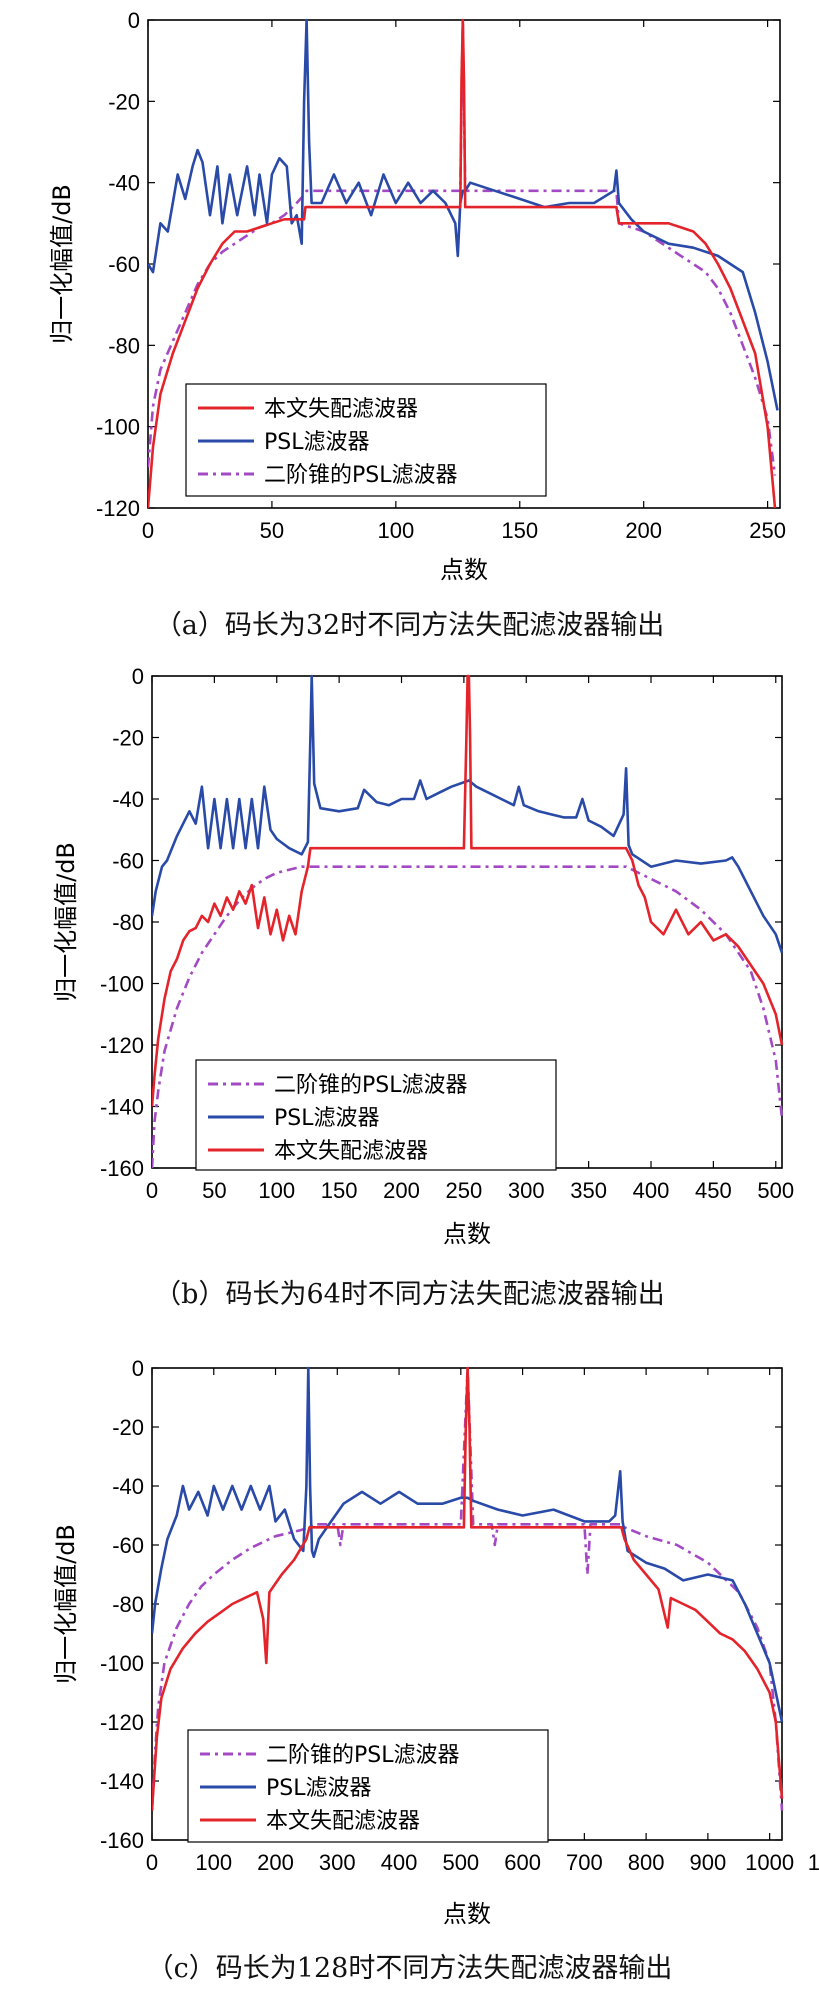 The image size is (819, 1994). Describe the element at coordinates (409, 625) in the screenshot. I see `caption-a: （a）码长为32时不同方法失配滤波器输出` at that location.